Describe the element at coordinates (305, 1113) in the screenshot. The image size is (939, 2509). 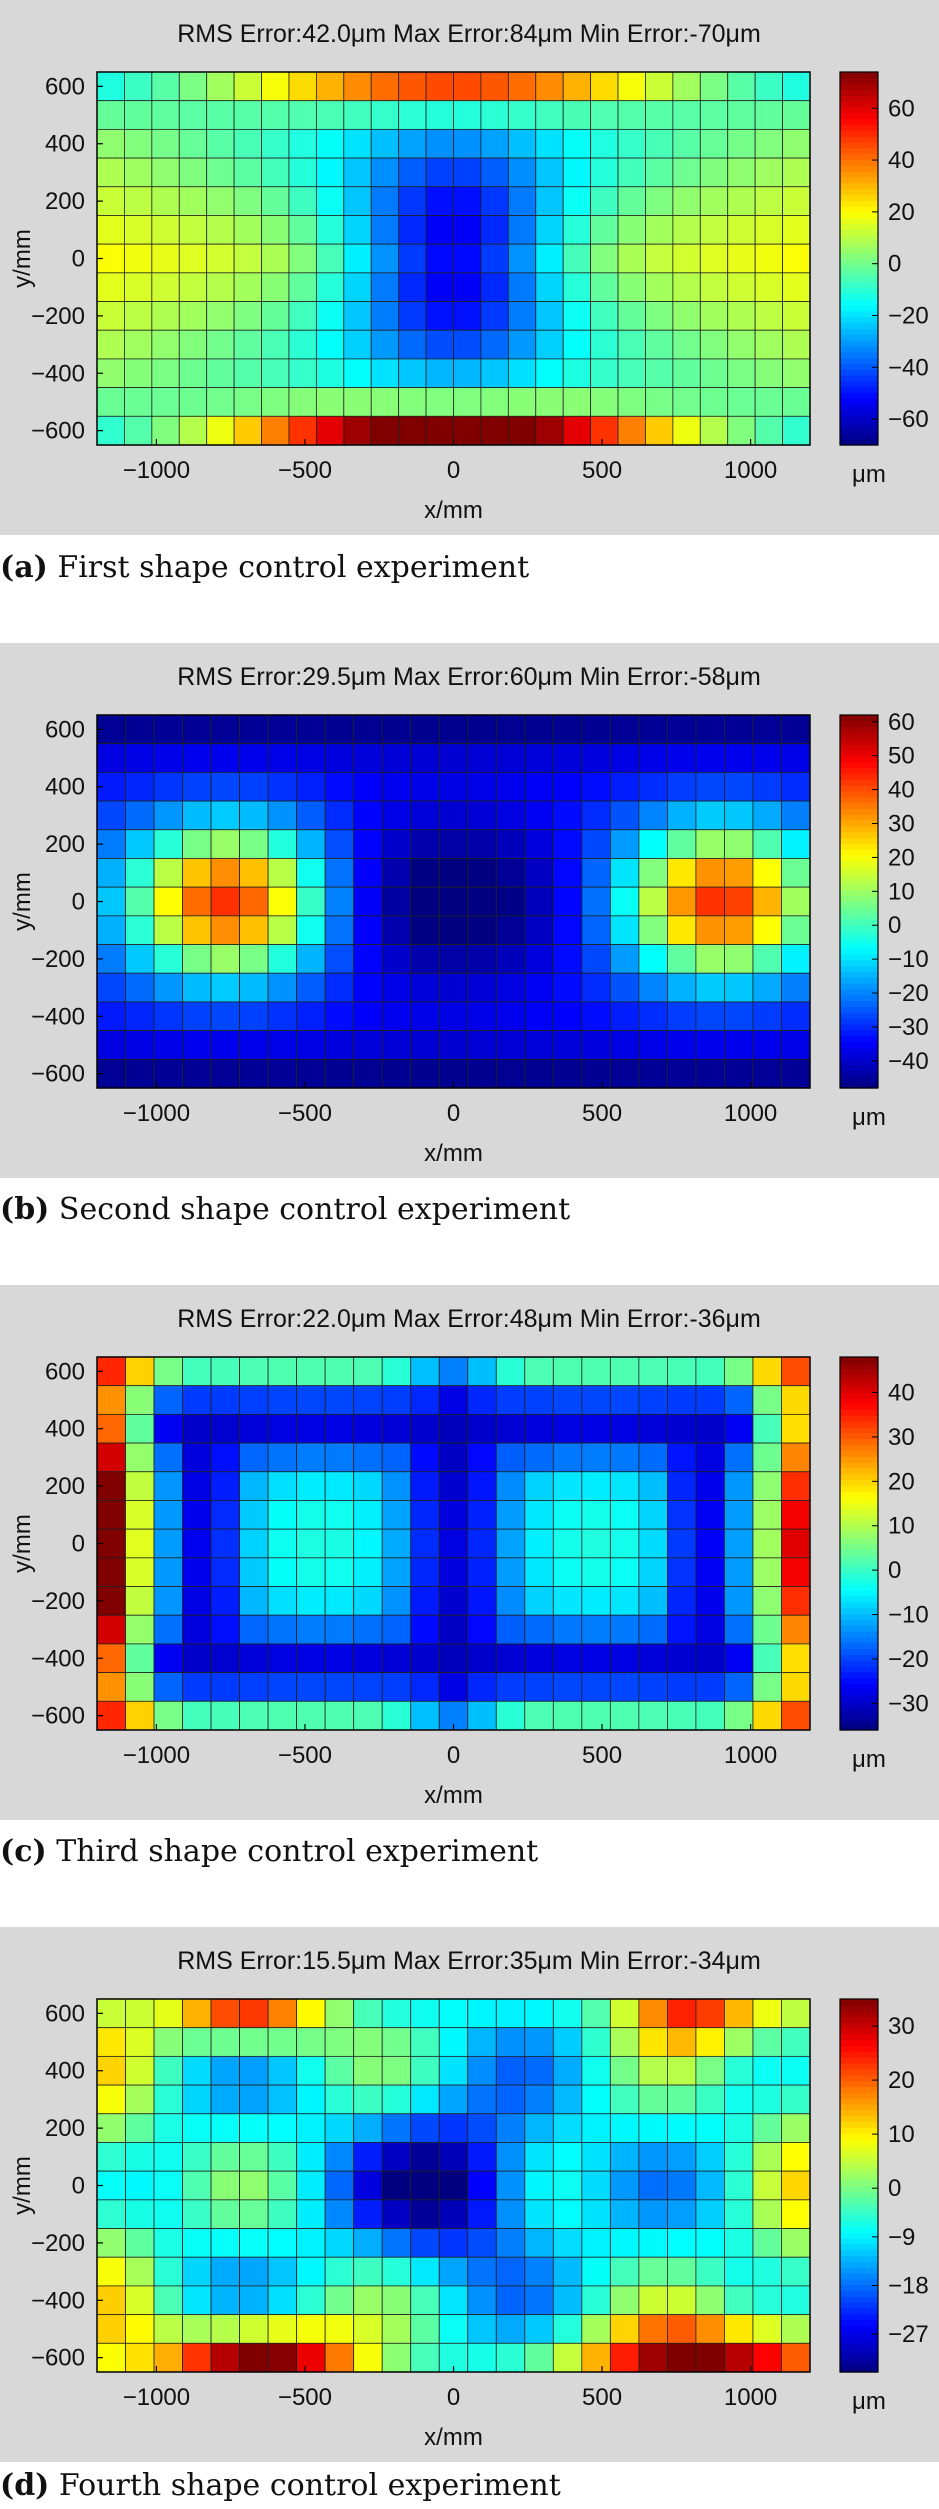
I see `x-tick-label: −500` at that location.